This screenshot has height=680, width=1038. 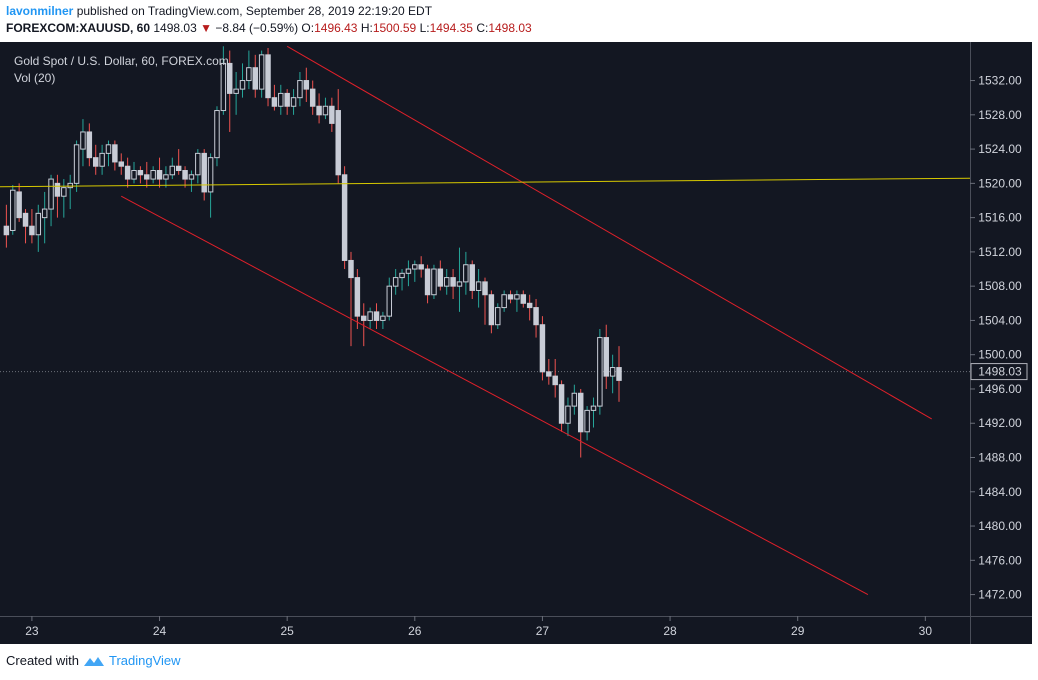 I want to click on tradingview-logo-icon, so click(x=94, y=661).